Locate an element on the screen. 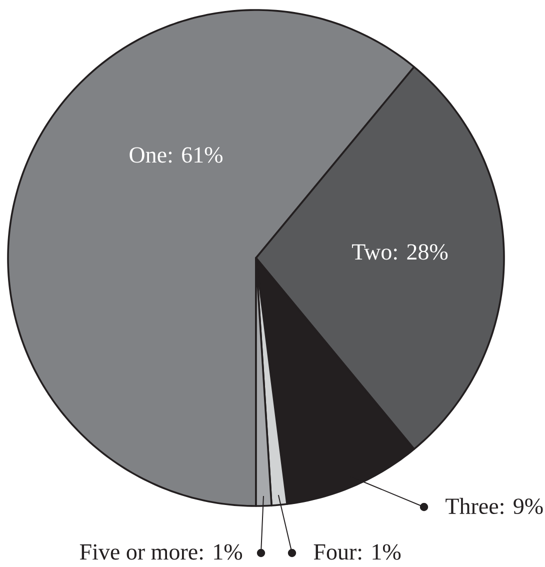 The image size is (545, 567). data-label: Three: 9% is located at coordinates (494, 506).